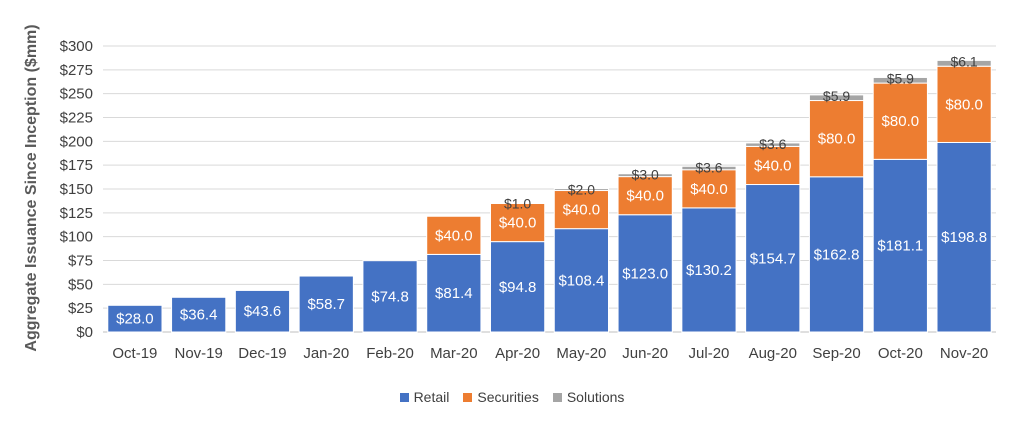 The width and height of the screenshot is (1024, 425). I want to click on y-tick-label: $150, so click(76, 189).